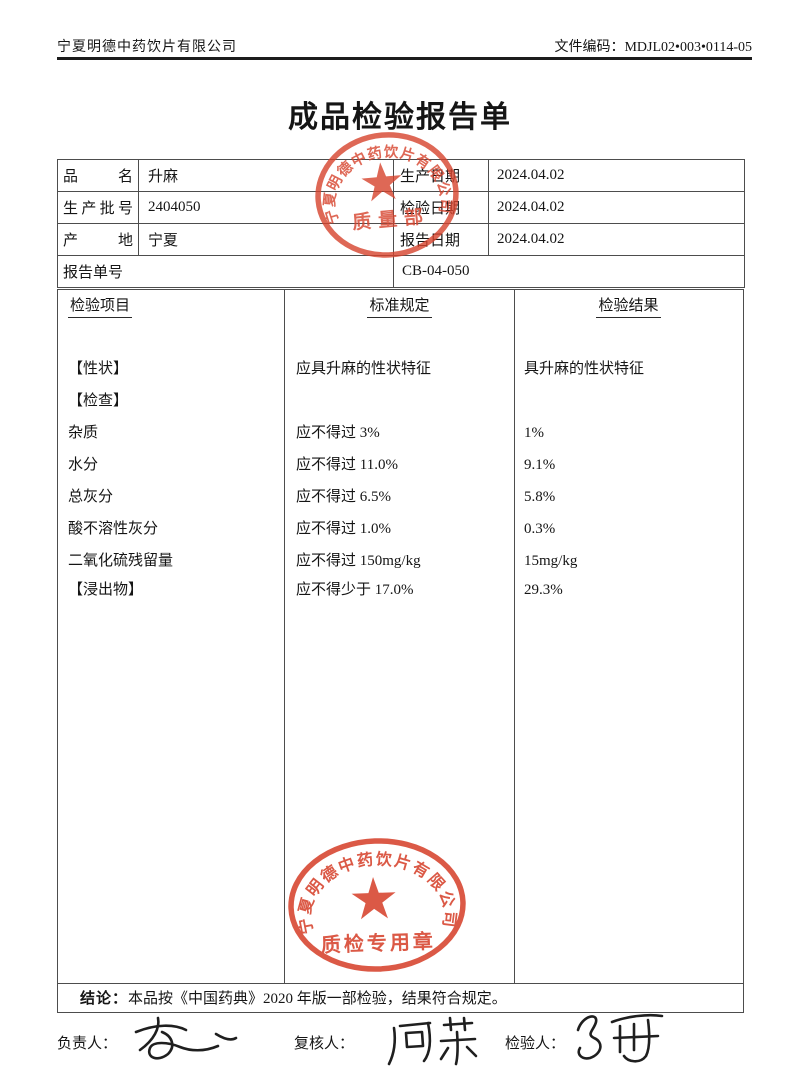 The width and height of the screenshot is (800, 1090). Describe the element at coordinates (358, 561) in the screenshot. I see `standard-cell: 应不得过 150mg/kg` at that location.